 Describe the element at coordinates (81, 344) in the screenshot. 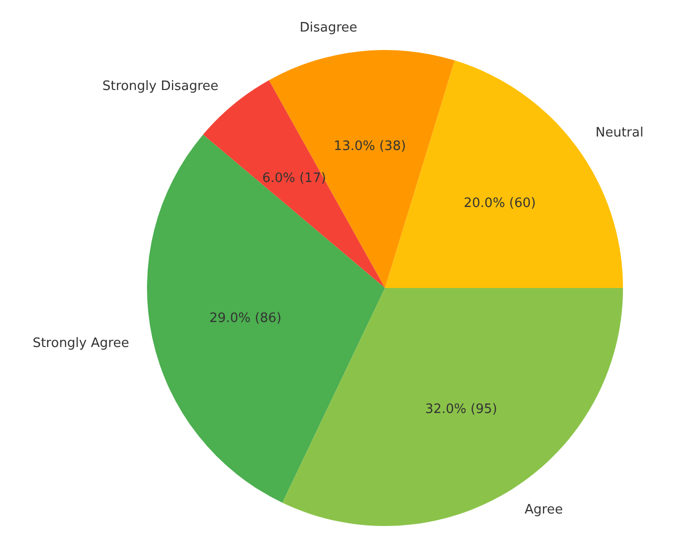

I see `slice-label: Strongly Agree` at that location.